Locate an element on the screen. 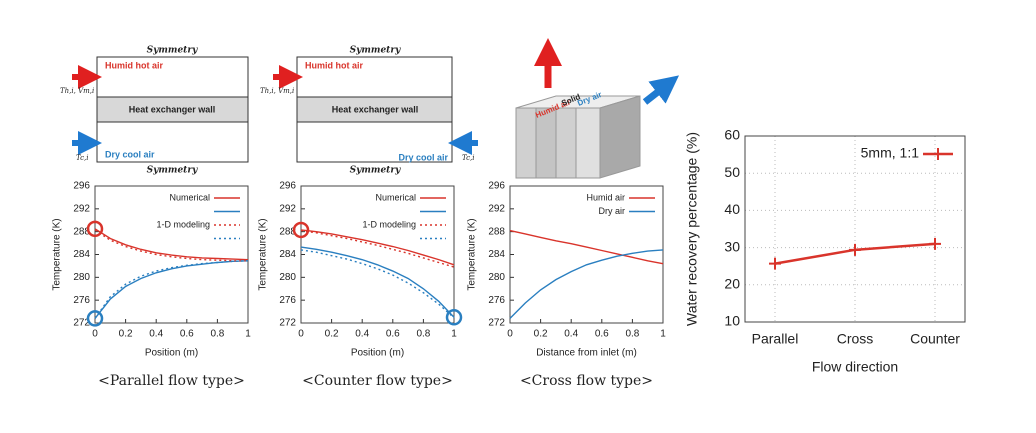  y-tick-label: 30 is located at coordinates (732, 246).